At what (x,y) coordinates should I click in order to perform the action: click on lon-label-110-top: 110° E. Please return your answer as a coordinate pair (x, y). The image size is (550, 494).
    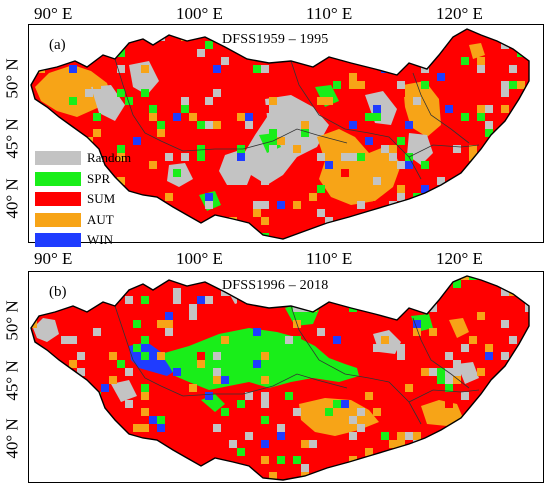
    Looking at the image, I should click on (329, 13).